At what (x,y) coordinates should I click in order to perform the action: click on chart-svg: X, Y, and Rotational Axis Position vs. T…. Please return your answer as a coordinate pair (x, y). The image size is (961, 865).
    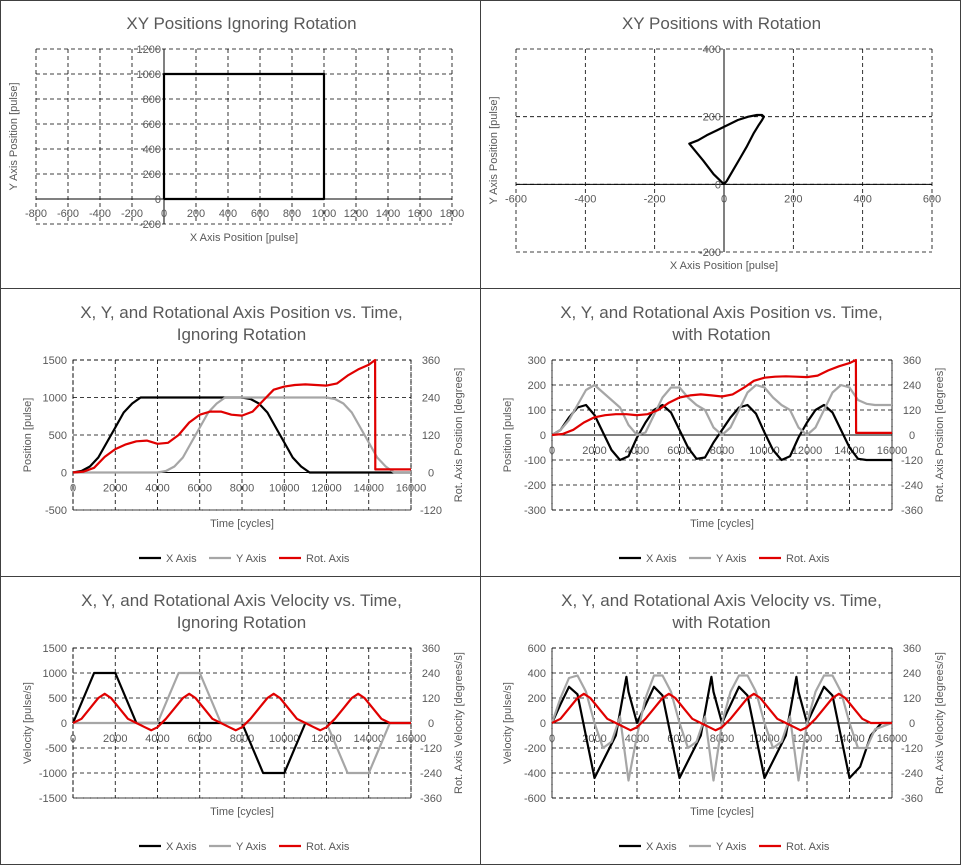
    Looking at the image, I should click on (724, 434).